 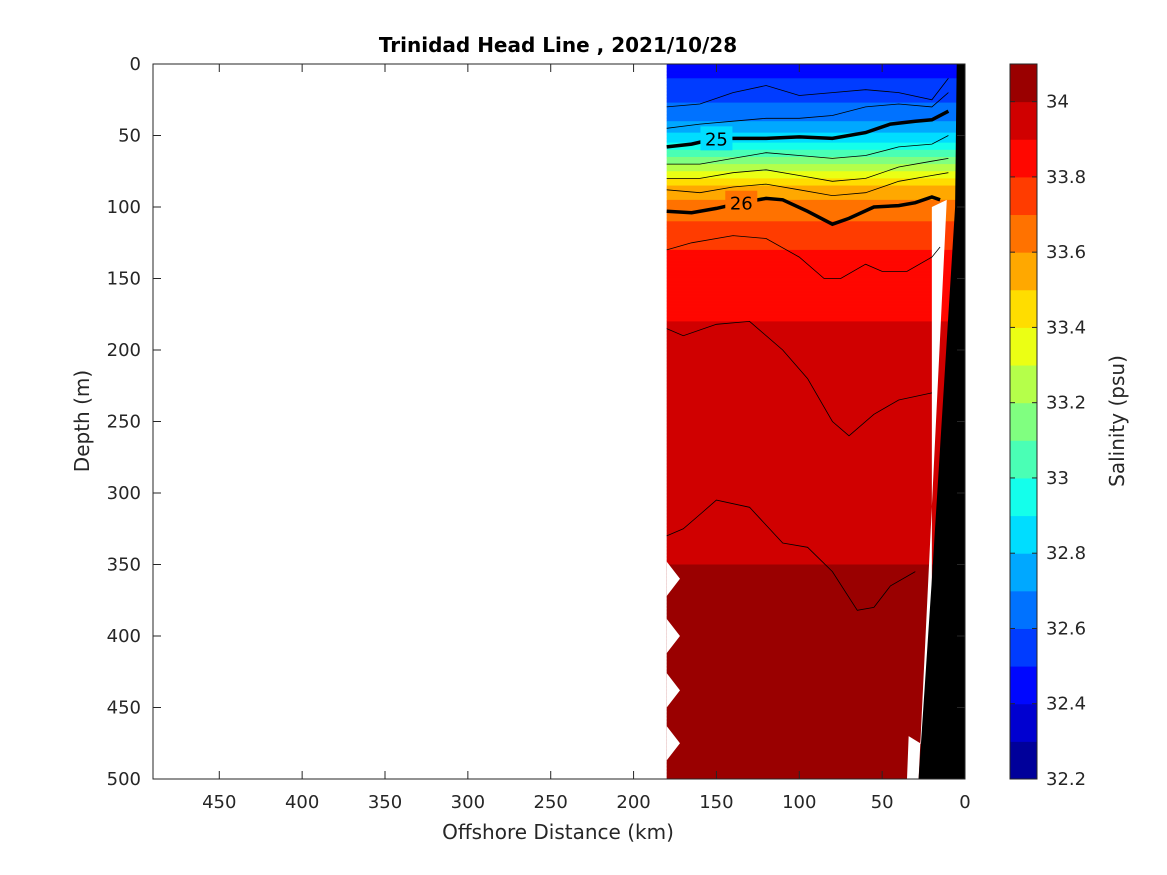 What do you see at coordinates (124, 350) in the screenshot?
I see `y-tick-label: 200` at bounding box center [124, 350].